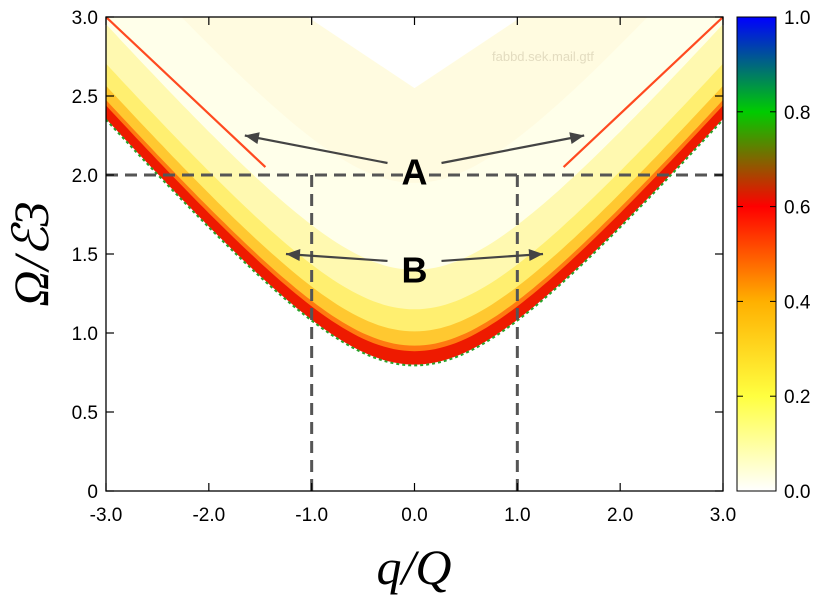  Describe the element at coordinates (797, 208) in the screenshot. I see `colorbar-tick-label: 0.6` at that location.